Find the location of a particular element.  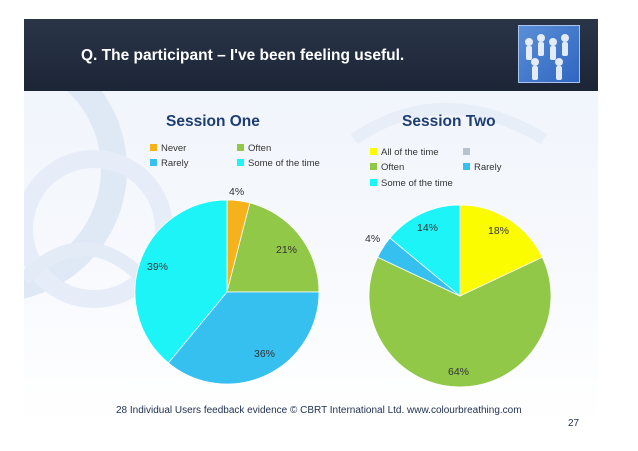

session-one-title: Session One is located at coordinates (213, 121).